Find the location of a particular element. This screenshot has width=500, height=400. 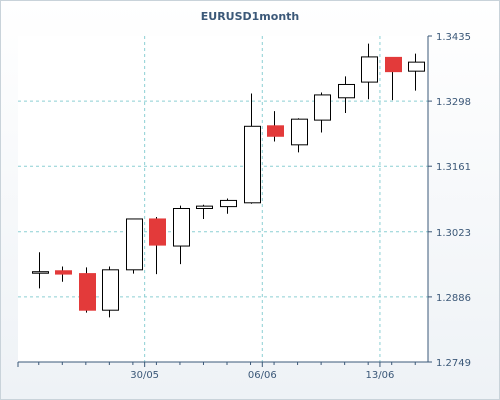

y-tick-label: 1.2886 is located at coordinates (453, 298).